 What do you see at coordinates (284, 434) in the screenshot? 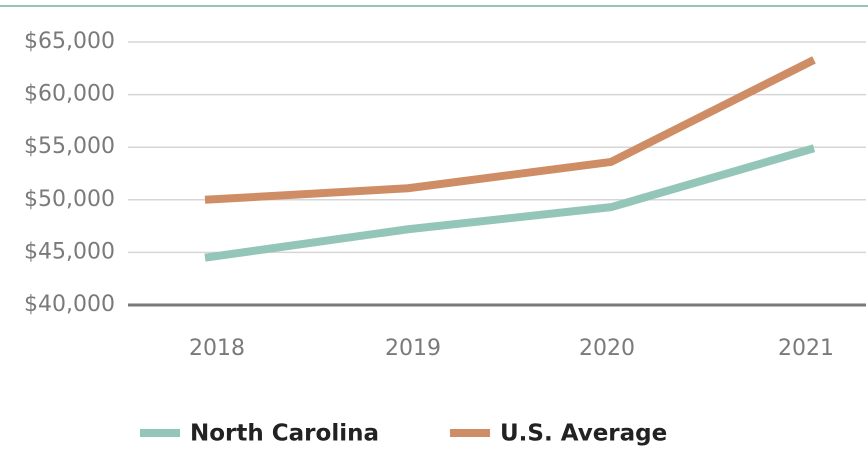
I see `legend-label: North Carolina` at bounding box center [284, 434].